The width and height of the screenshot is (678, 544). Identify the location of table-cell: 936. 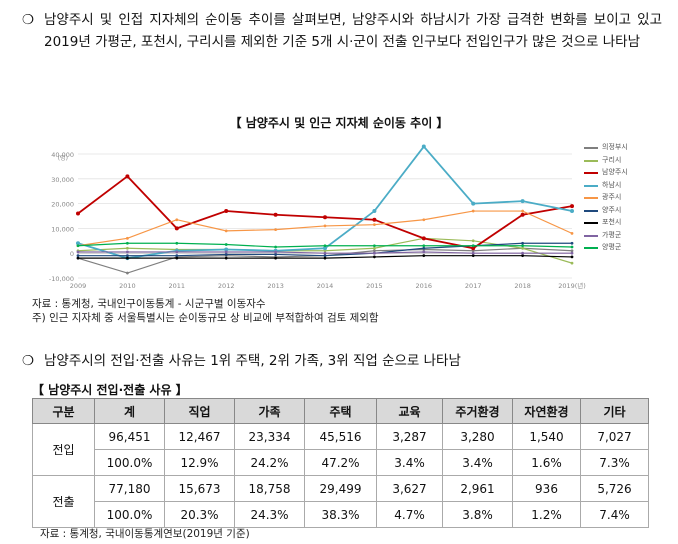
(546, 488).